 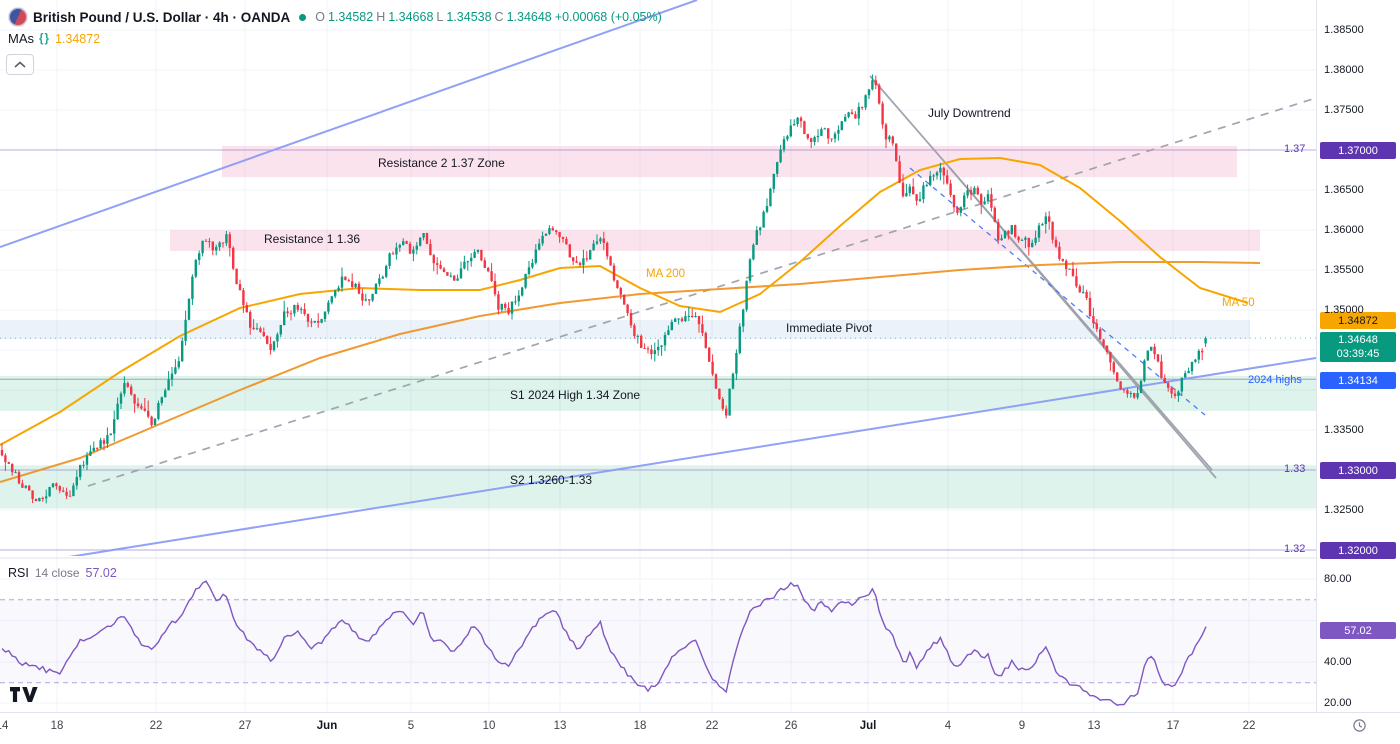 What do you see at coordinates (665, 274) in the screenshot?
I see `ma200-label: MA 200` at bounding box center [665, 274].